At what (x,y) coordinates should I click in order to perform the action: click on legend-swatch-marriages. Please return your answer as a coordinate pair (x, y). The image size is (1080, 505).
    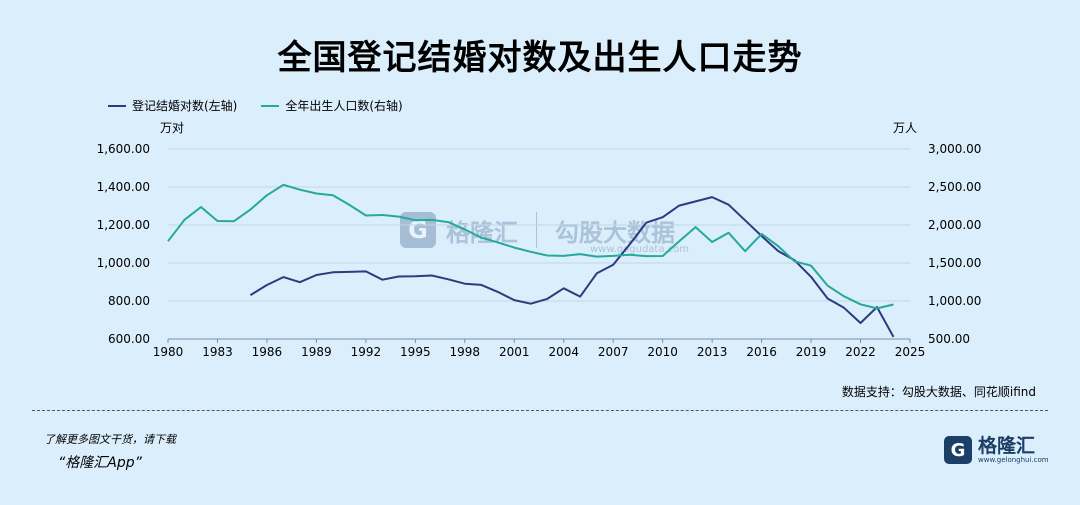
    Looking at the image, I should click on (117, 105).